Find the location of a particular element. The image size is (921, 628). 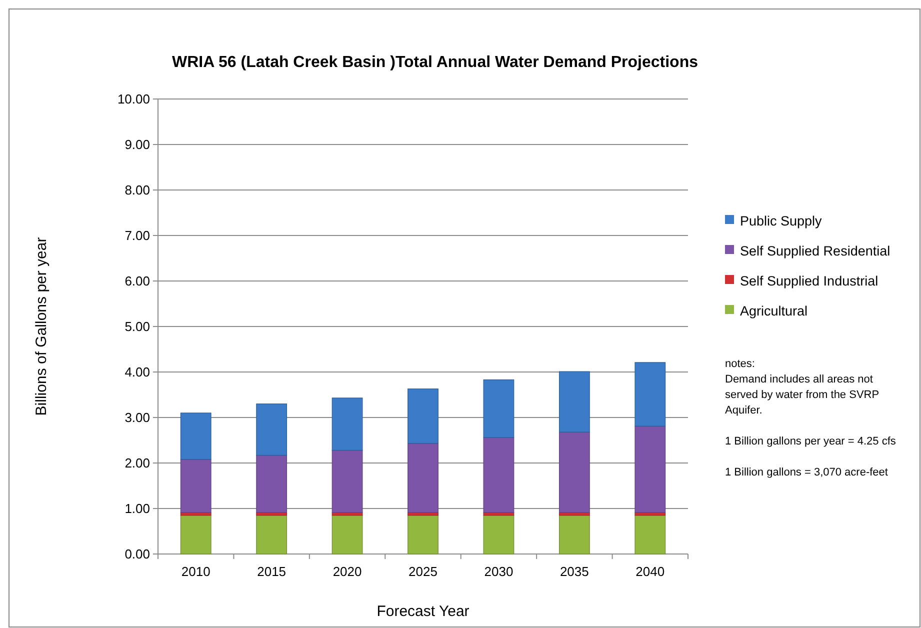

y-tick-label: 6.00 is located at coordinates (137, 281).